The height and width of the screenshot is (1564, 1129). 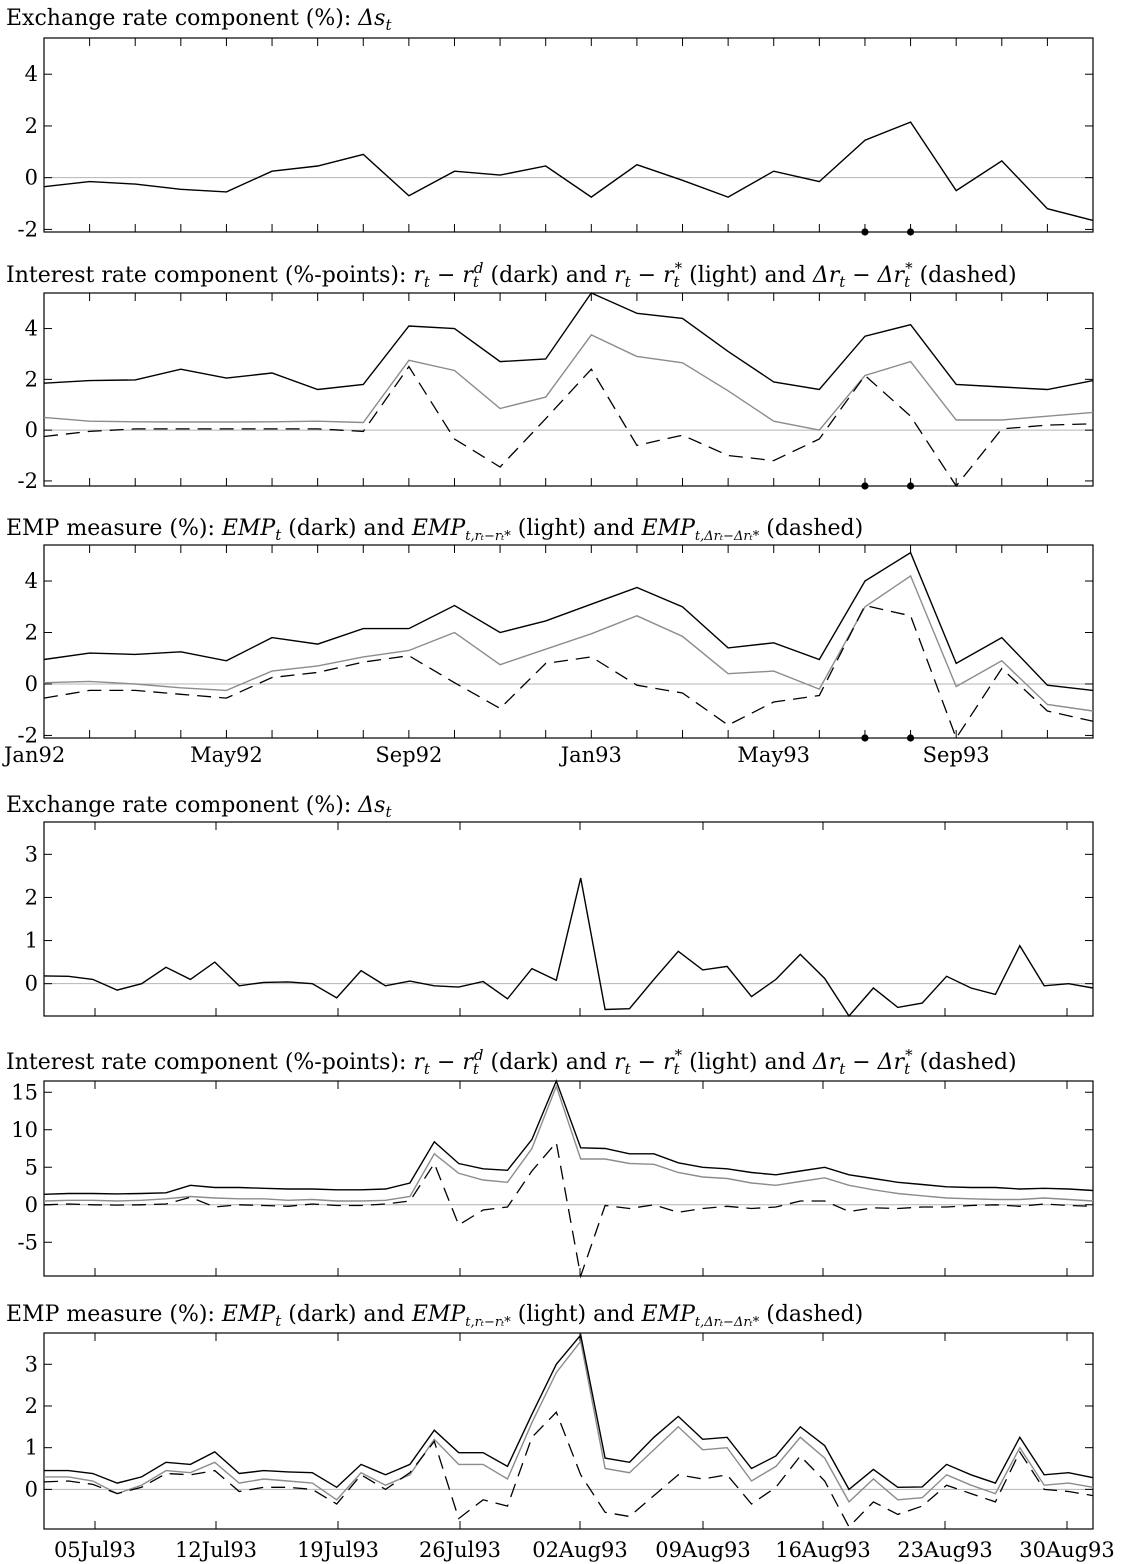 I want to click on y-tick-label: 5, so click(x=31, y=1167).